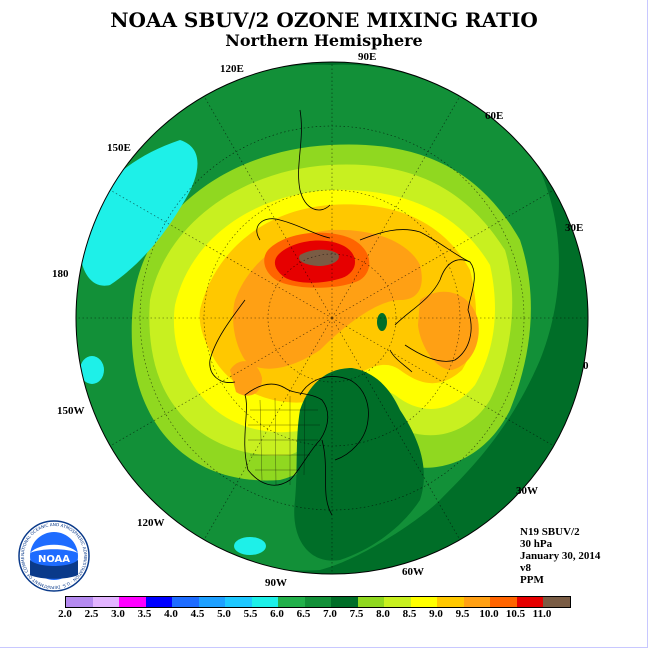  I want to click on colorbar-tick-label: 9.0, so click(436, 614).